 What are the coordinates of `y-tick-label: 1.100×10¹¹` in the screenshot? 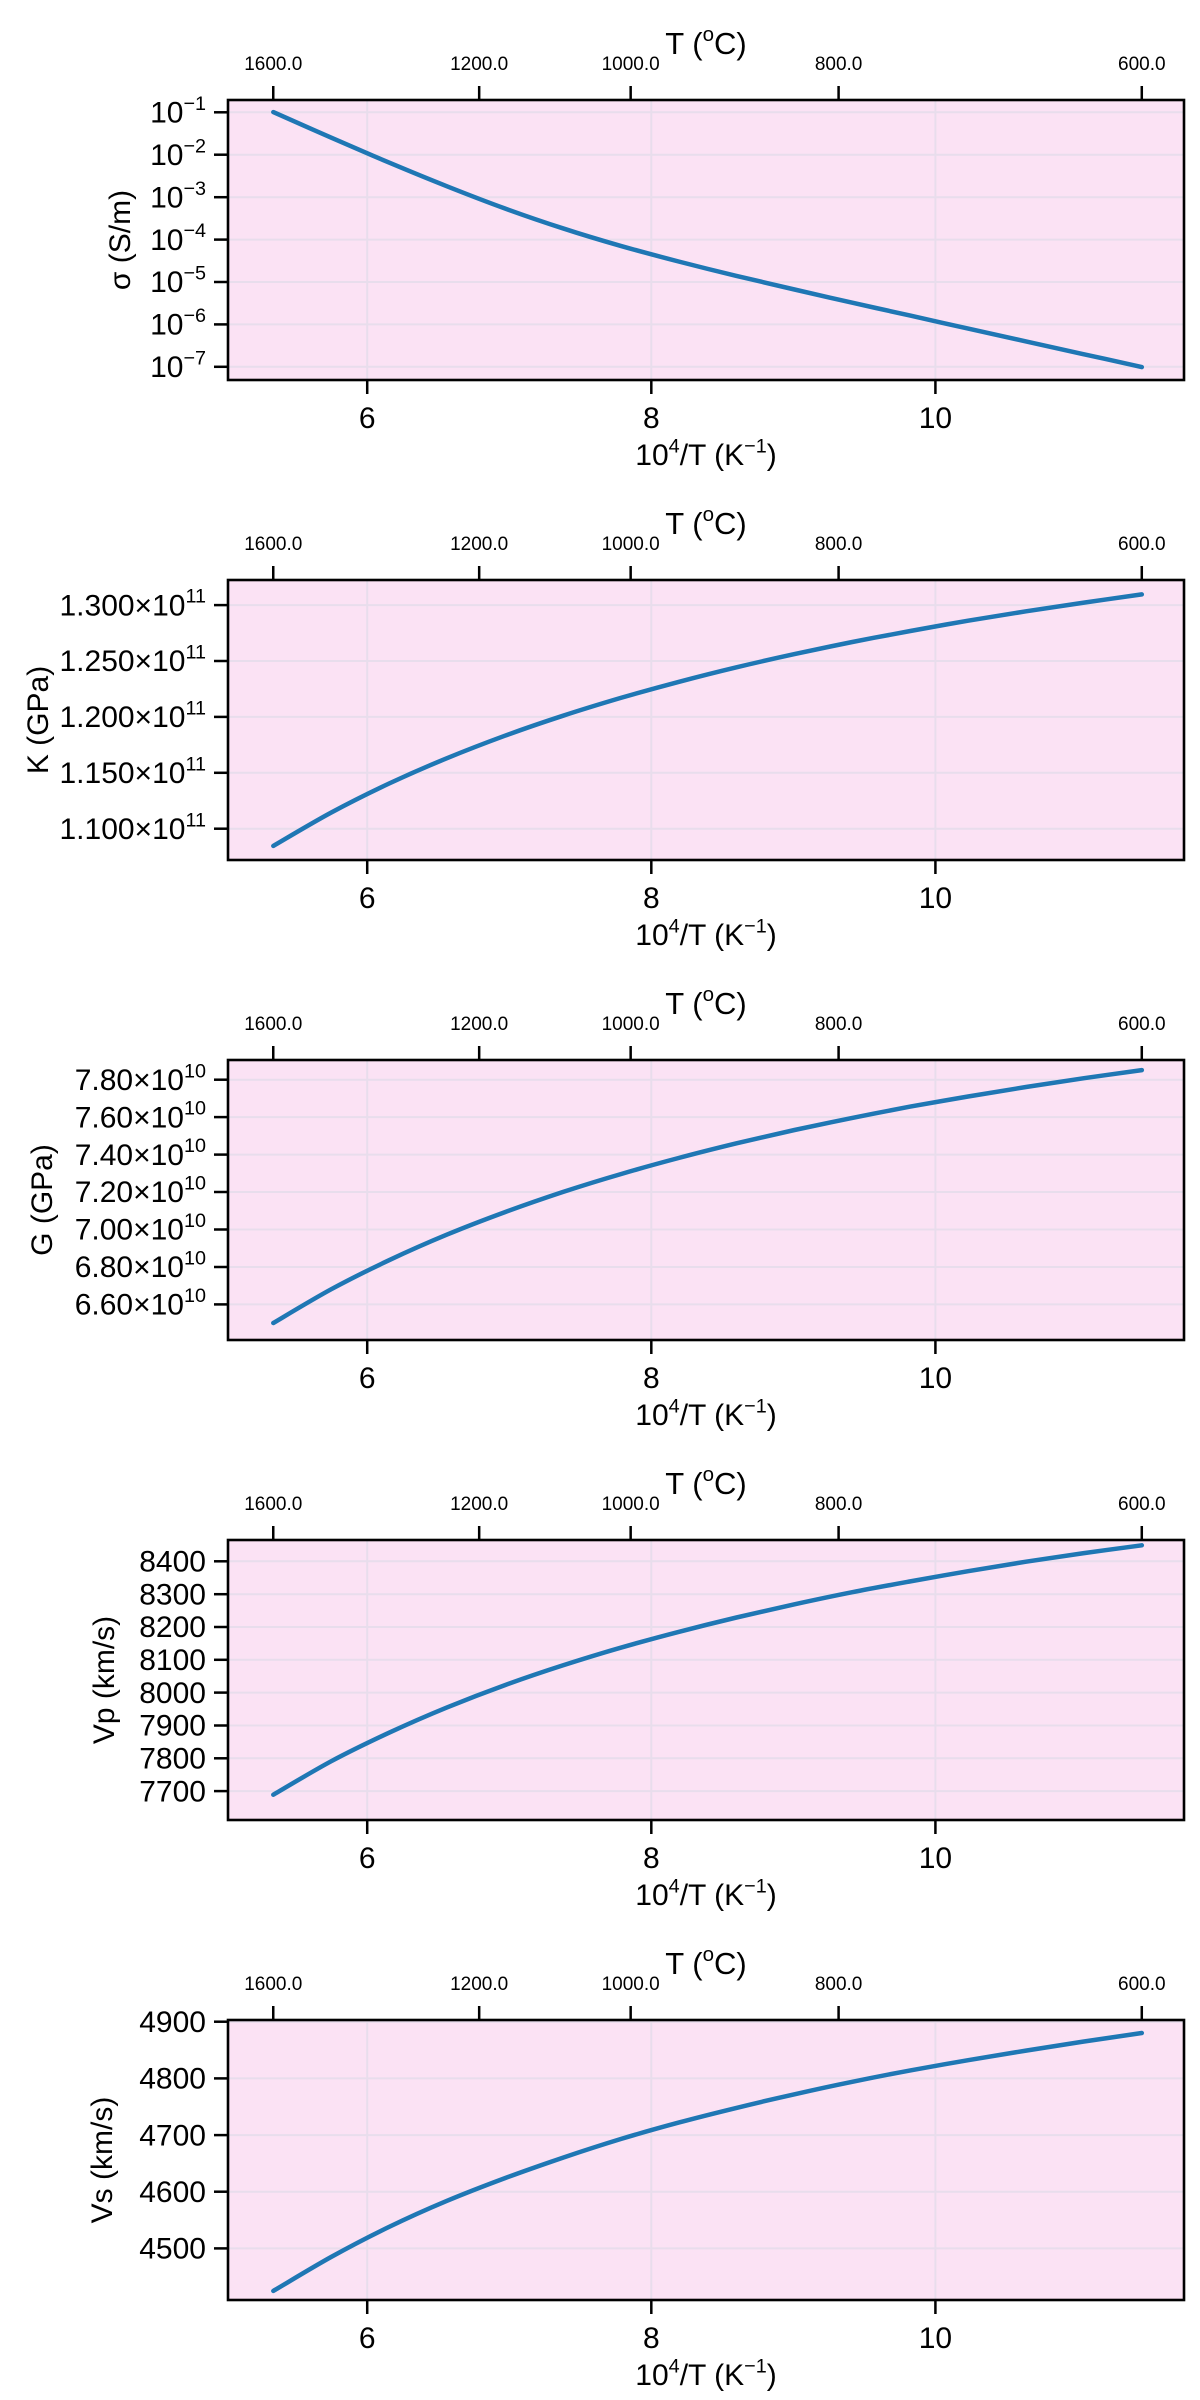 It's located at (132, 827).